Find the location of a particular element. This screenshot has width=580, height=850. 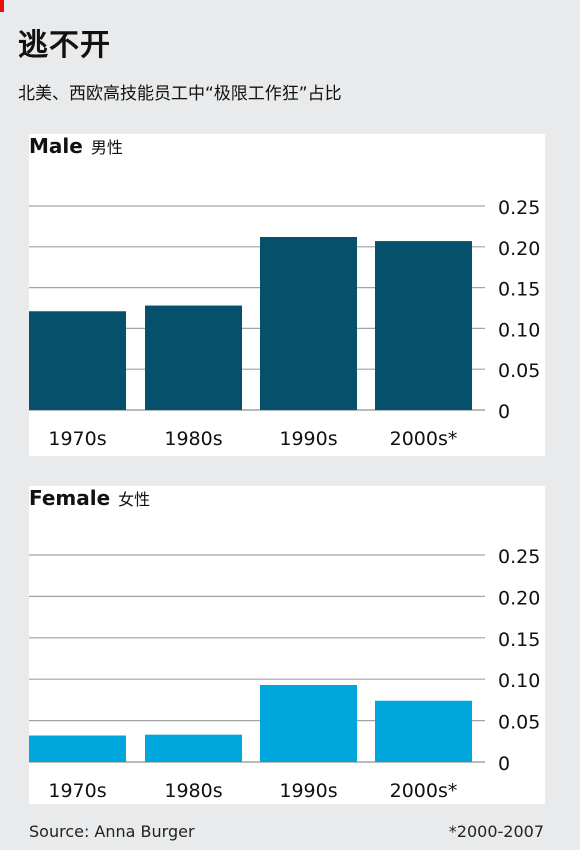

male-y-tick-label: 0.20 is located at coordinates (519, 249).